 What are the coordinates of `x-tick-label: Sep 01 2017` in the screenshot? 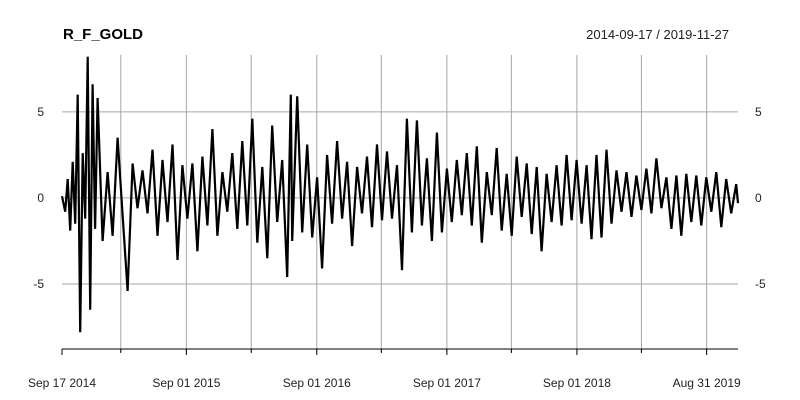 It's located at (447, 383).